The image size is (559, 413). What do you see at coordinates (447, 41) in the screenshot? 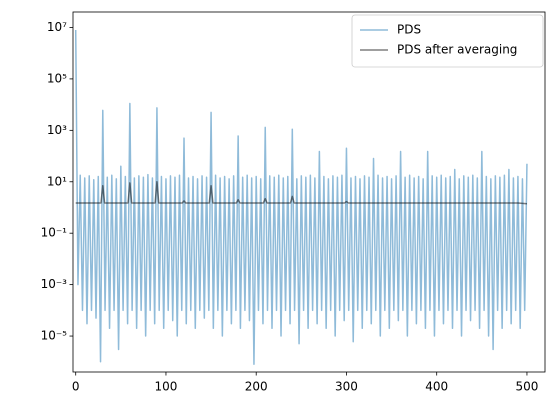
I see `legend-box` at bounding box center [447, 41].